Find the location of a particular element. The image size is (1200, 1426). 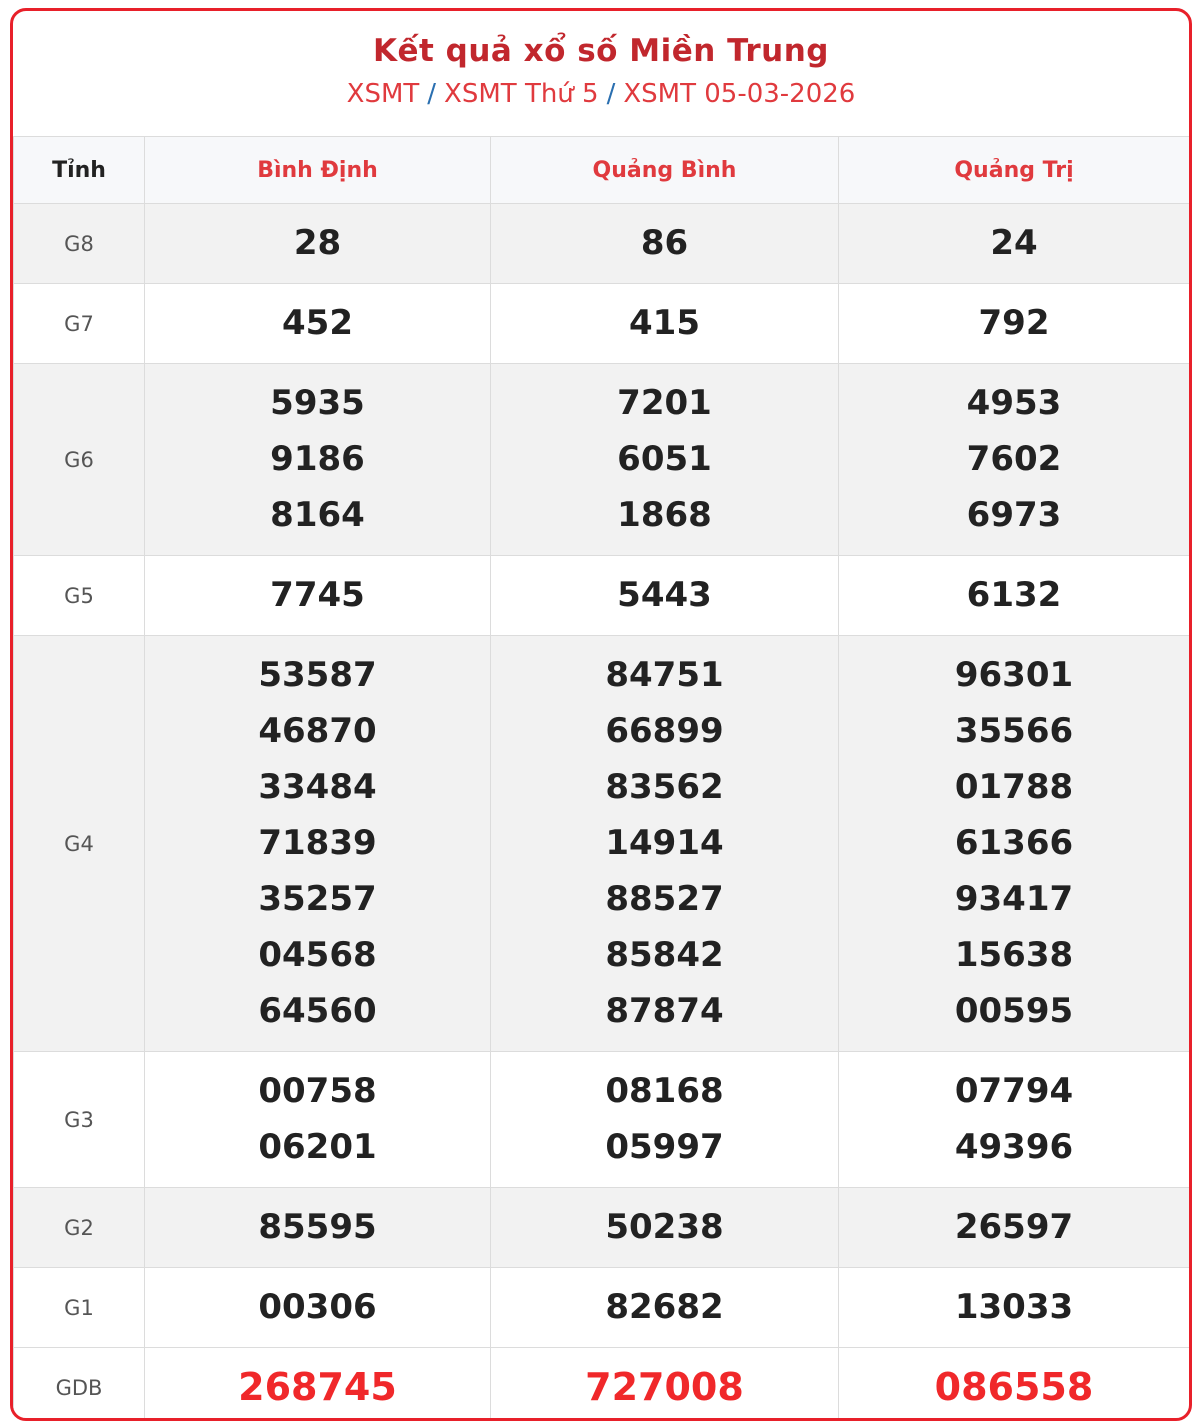

prize-number: 452 is located at coordinates (317, 323).